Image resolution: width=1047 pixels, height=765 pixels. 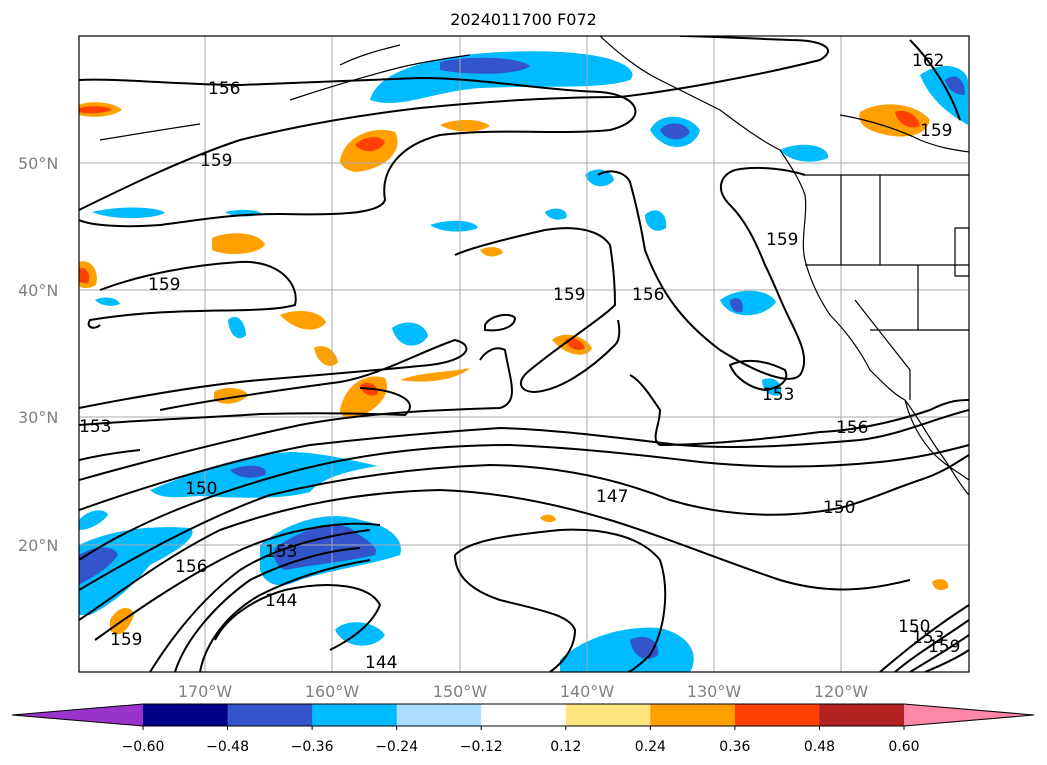 I want to click on colorbar-tick-label: 0.12, so click(x=565, y=747).